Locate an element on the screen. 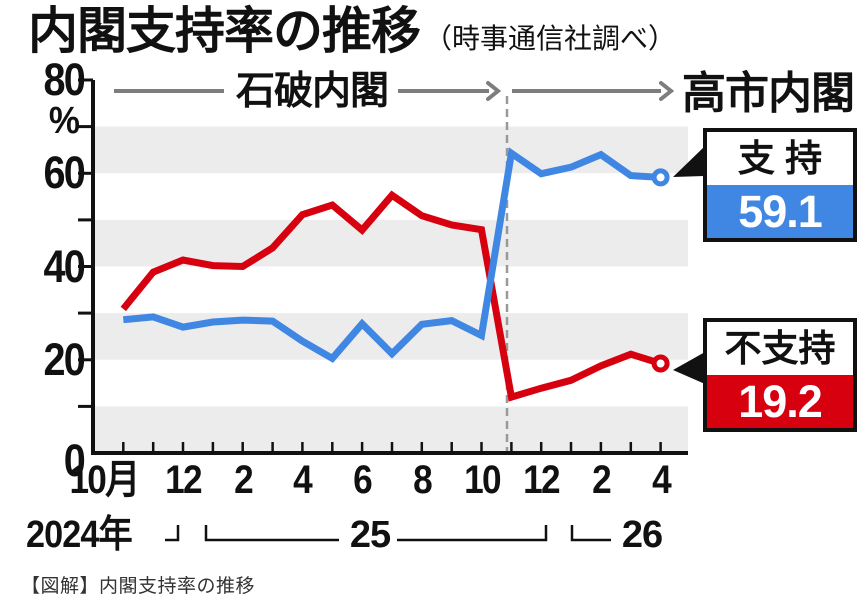  figure-caption: 【図解】内閣支持率の推移 is located at coordinates (138, 586).